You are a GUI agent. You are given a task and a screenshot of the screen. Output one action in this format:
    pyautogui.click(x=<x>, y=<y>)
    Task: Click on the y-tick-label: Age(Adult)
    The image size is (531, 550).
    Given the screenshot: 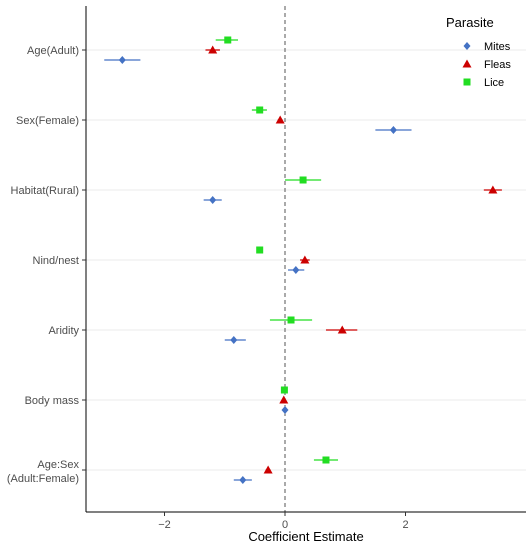 What is the action you would take?
    pyautogui.click(x=53, y=51)
    